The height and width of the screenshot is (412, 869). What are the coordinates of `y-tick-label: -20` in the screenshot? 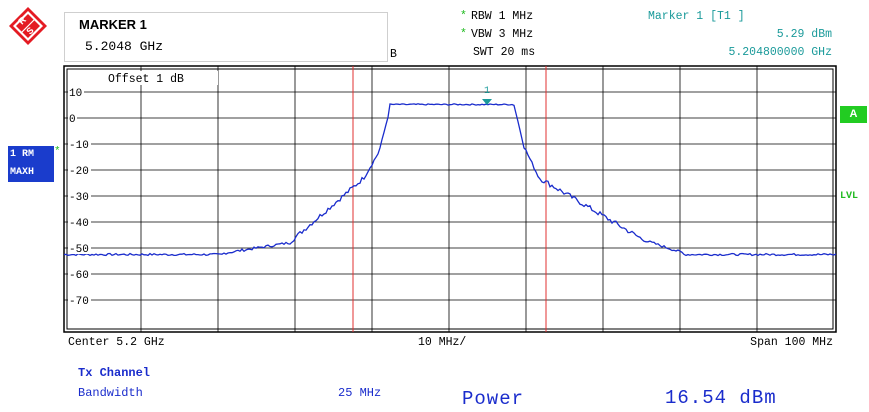 It's located at (79, 172).